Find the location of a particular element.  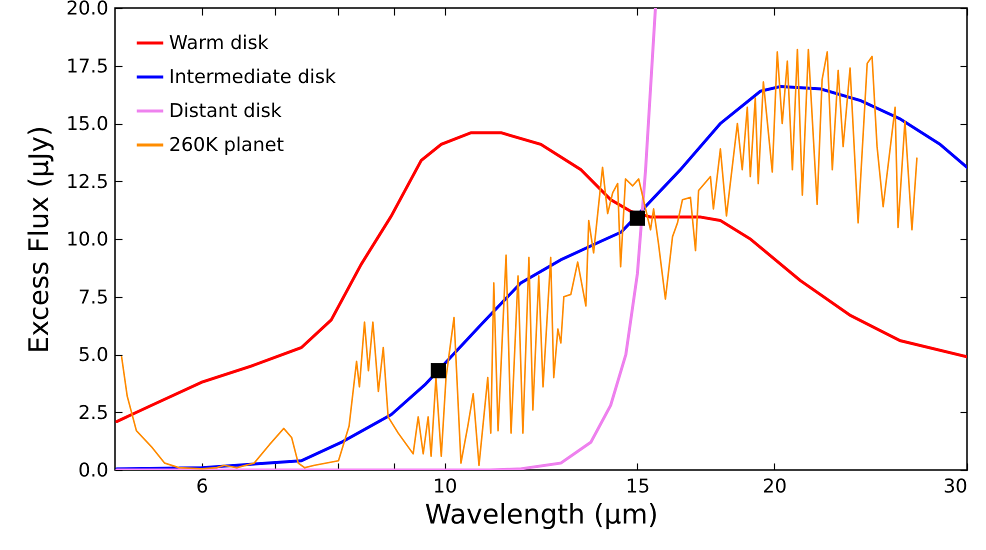

y-tick-label: 0.0 is located at coordinates (93, 471).